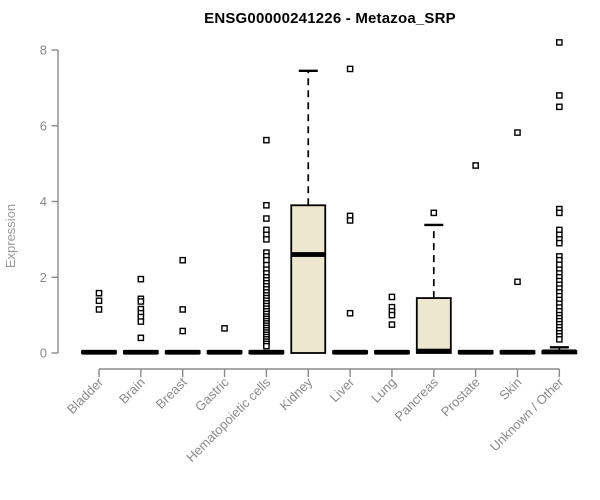 Image resolution: width=600 pixels, height=500 pixels. I want to click on y-tick-label: 4, so click(43, 201).